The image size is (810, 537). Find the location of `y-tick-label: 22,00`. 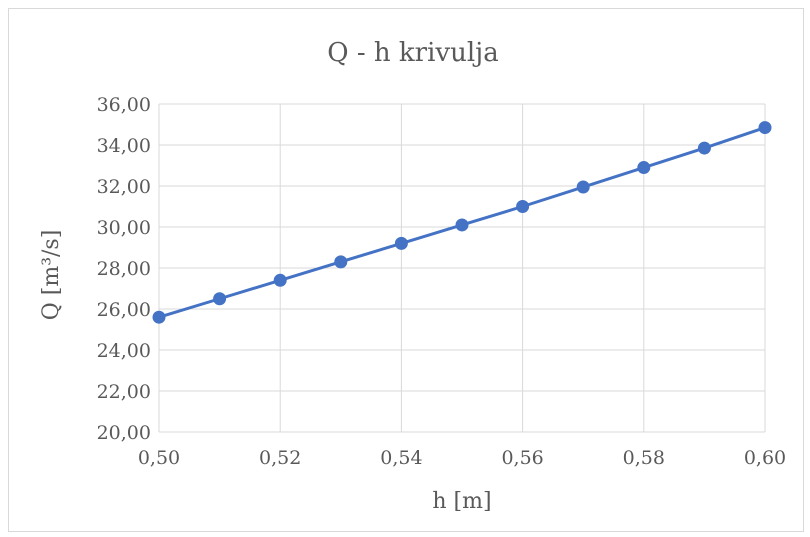

y-tick-label: 22,00 is located at coordinates (124, 392).